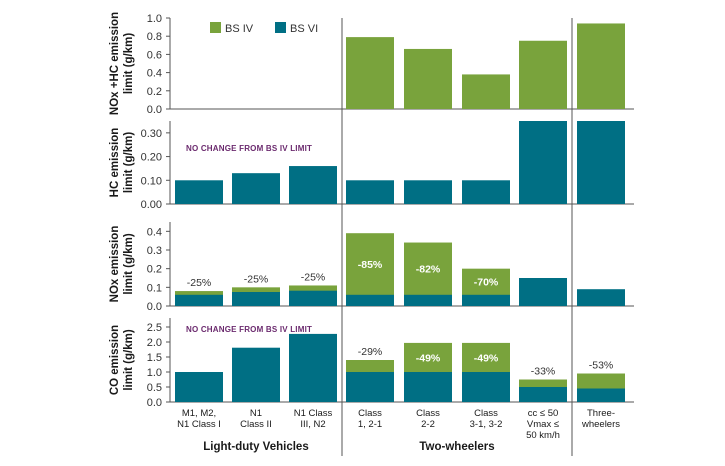 Image resolution: width=725 pixels, height=466 pixels. I want to click on group-label-light-duty: Light-duty Vehicles, so click(255, 447).